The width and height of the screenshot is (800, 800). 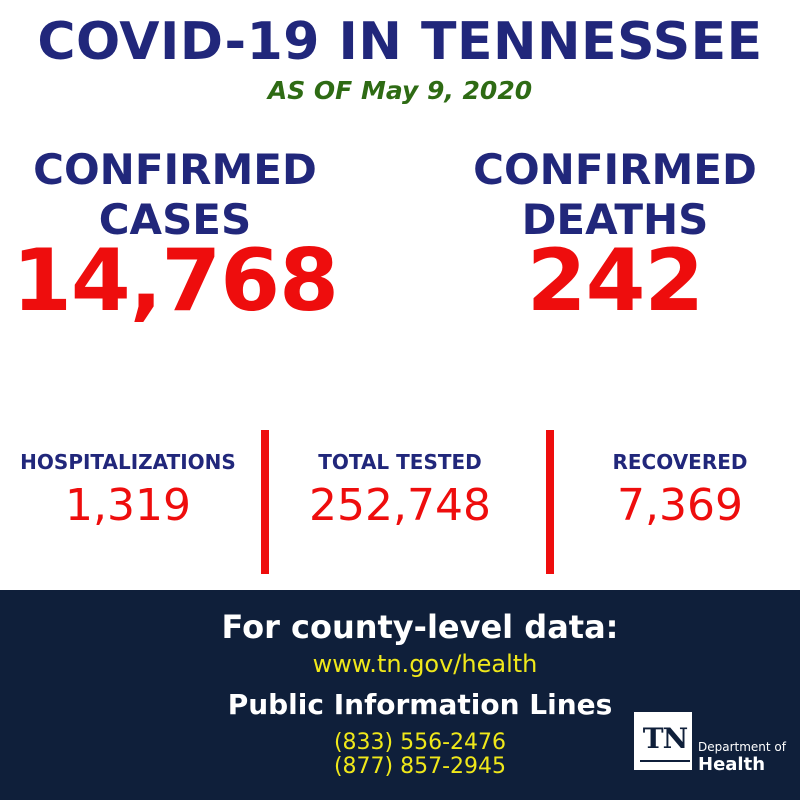 What do you see at coordinates (420, 766) in the screenshot?
I see `phone-number-2: (877) 857-2945` at bounding box center [420, 766].